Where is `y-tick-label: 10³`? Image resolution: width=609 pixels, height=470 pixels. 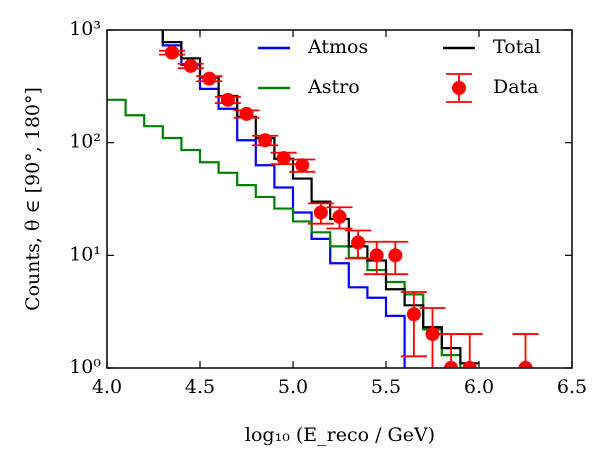
y-tick-label: 10³ is located at coordinates (85, 29).